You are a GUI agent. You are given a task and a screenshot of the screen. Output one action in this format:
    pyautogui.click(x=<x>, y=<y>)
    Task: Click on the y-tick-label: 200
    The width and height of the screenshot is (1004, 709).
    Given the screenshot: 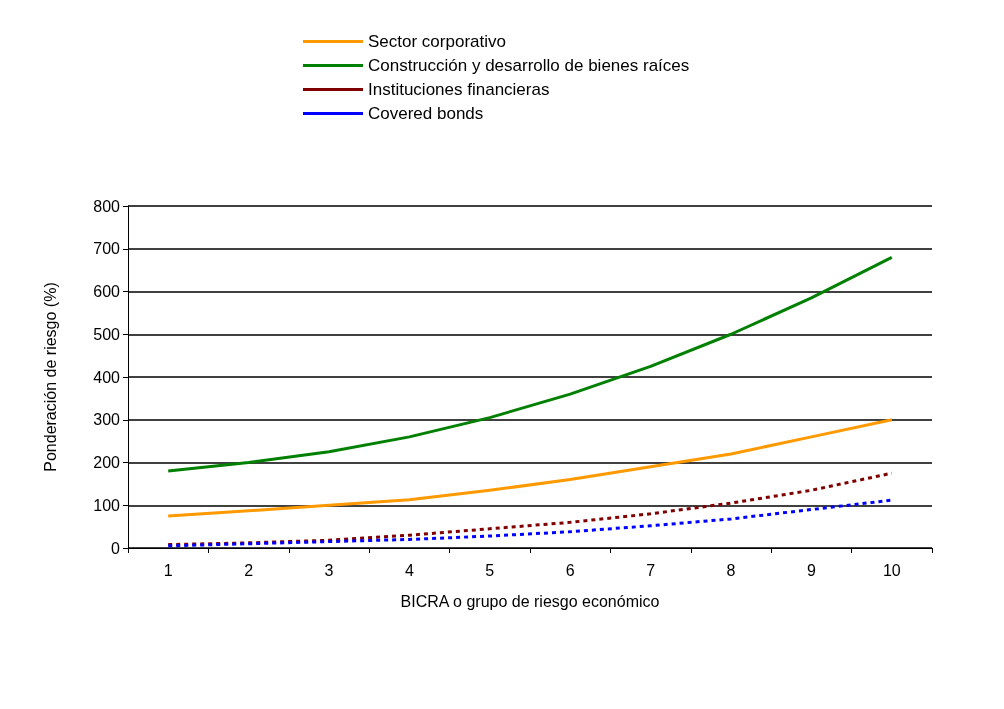 What is the action you would take?
    pyautogui.click(x=107, y=462)
    